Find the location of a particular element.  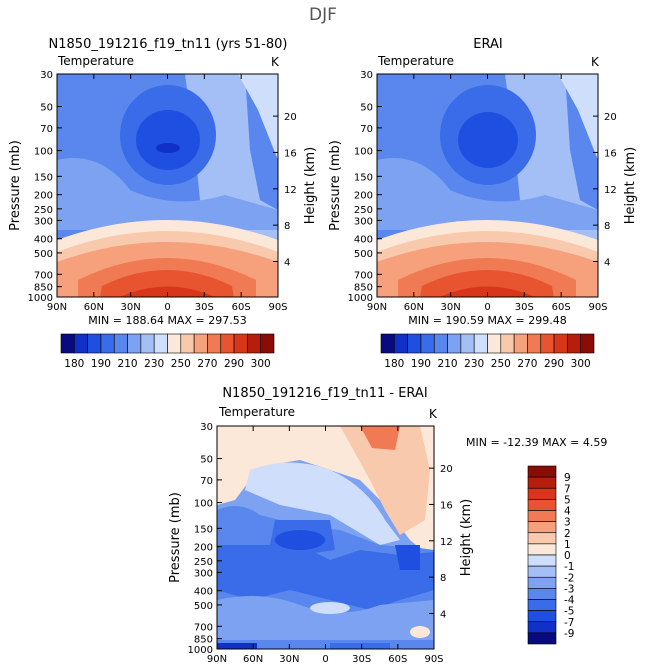

latitude-tick-label: 30N is located at coordinates (451, 307).